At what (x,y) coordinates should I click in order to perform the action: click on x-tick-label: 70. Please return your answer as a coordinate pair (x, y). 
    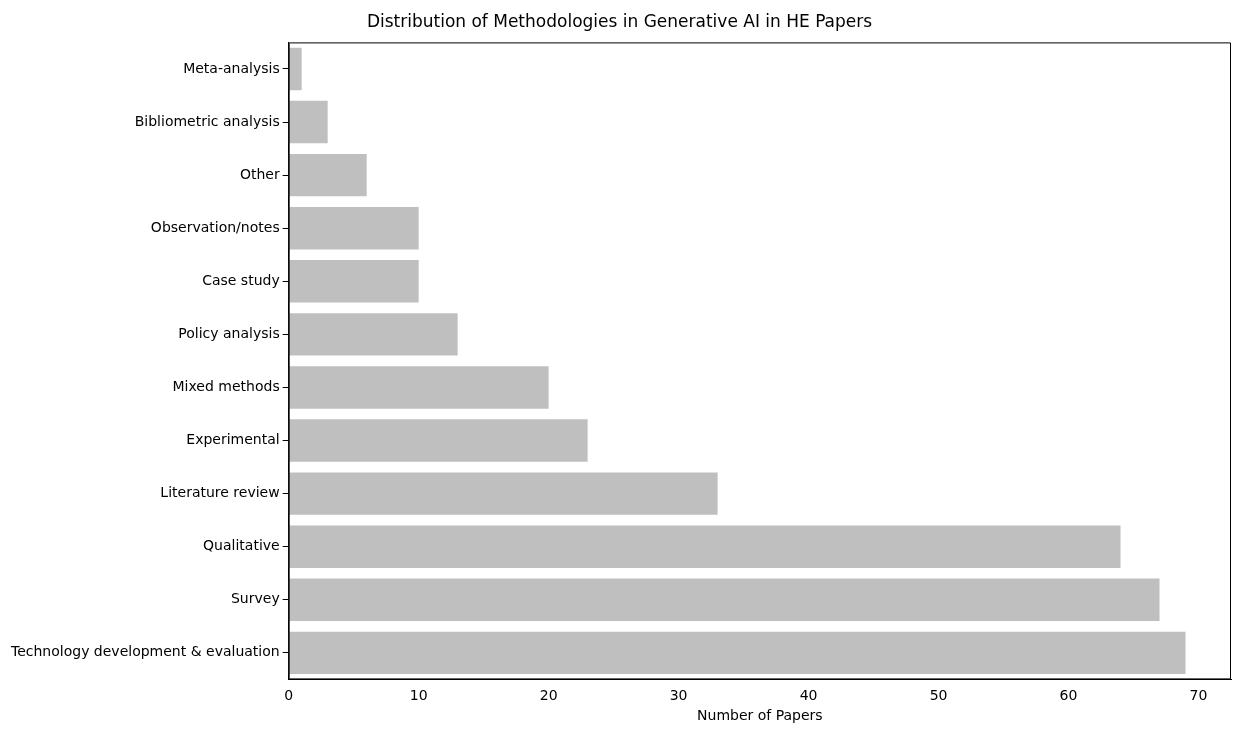
    Looking at the image, I should click on (1198, 695).